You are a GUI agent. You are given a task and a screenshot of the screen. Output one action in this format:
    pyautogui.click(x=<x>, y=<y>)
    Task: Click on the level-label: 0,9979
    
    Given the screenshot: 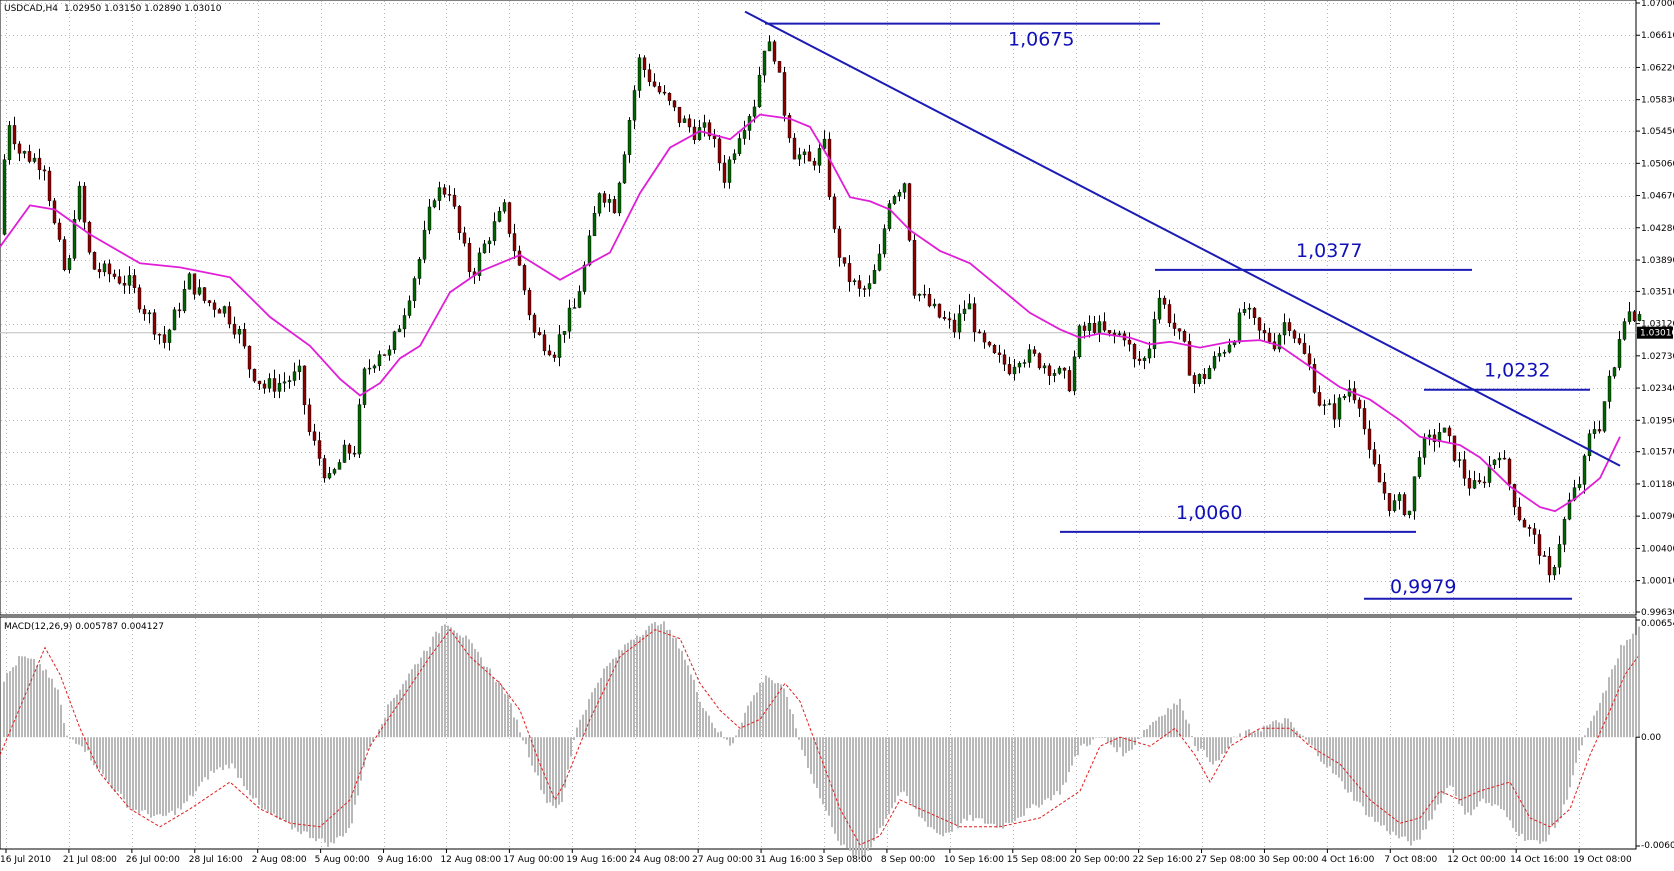 What is the action you would take?
    pyautogui.click(x=1423, y=587)
    